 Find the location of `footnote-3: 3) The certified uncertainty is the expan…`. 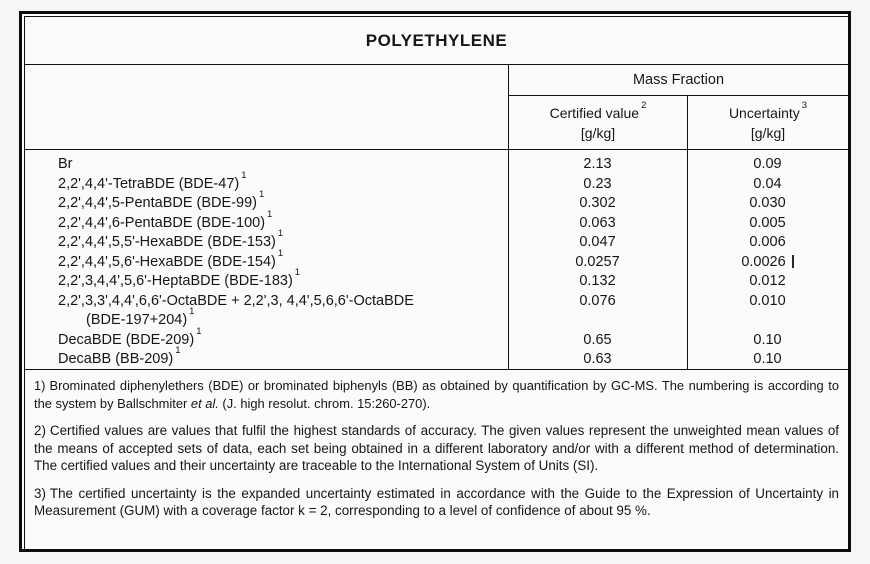

footnote-3: 3) The certified uncertainty is the expan… is located at coordinates (436, 502).